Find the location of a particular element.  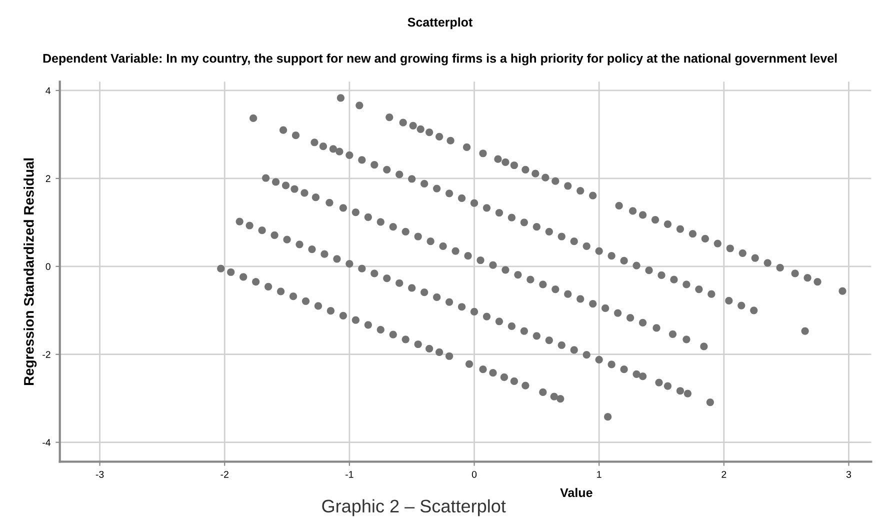

chart-title: Scatterplot is located at coordinates (440, 23).